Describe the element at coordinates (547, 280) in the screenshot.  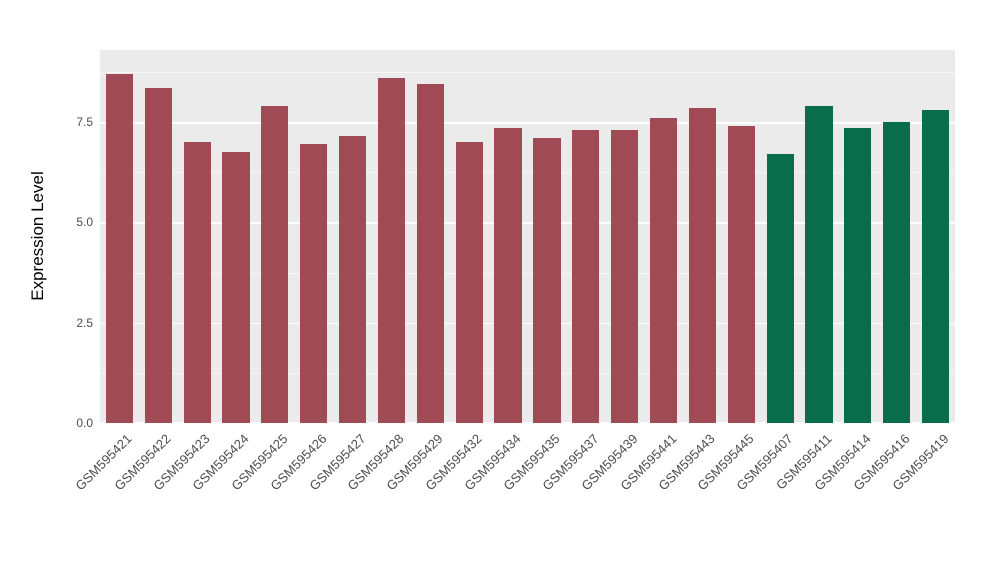
I see `bar-GSM595435` at that location.